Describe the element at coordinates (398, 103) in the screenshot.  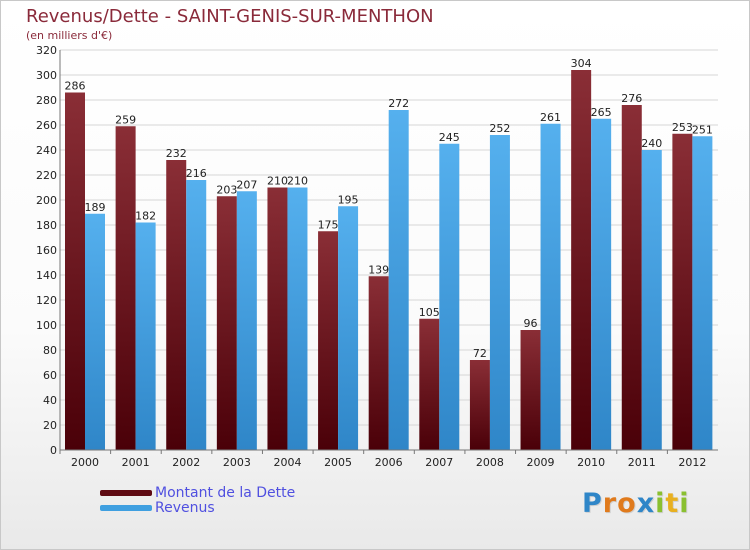
I see `data-label: 272` at that location.